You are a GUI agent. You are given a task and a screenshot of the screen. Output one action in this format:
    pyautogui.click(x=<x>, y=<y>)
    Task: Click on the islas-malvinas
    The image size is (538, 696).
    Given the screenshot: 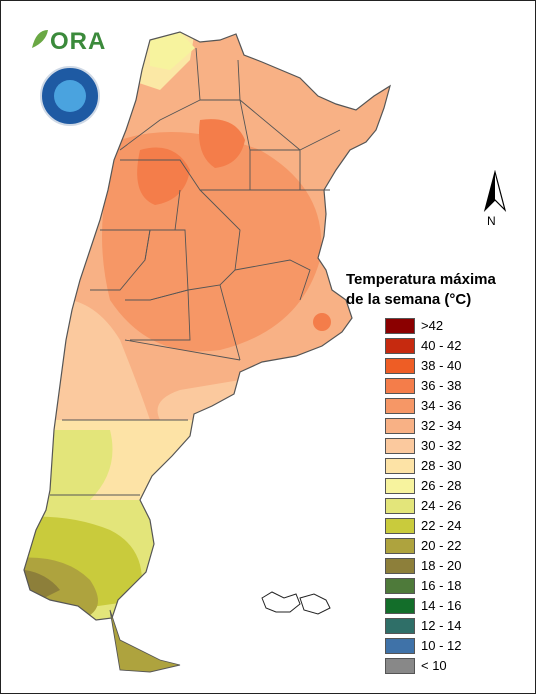 What is the action you would take?
    pyautogui.click(x=296, y=603)
    